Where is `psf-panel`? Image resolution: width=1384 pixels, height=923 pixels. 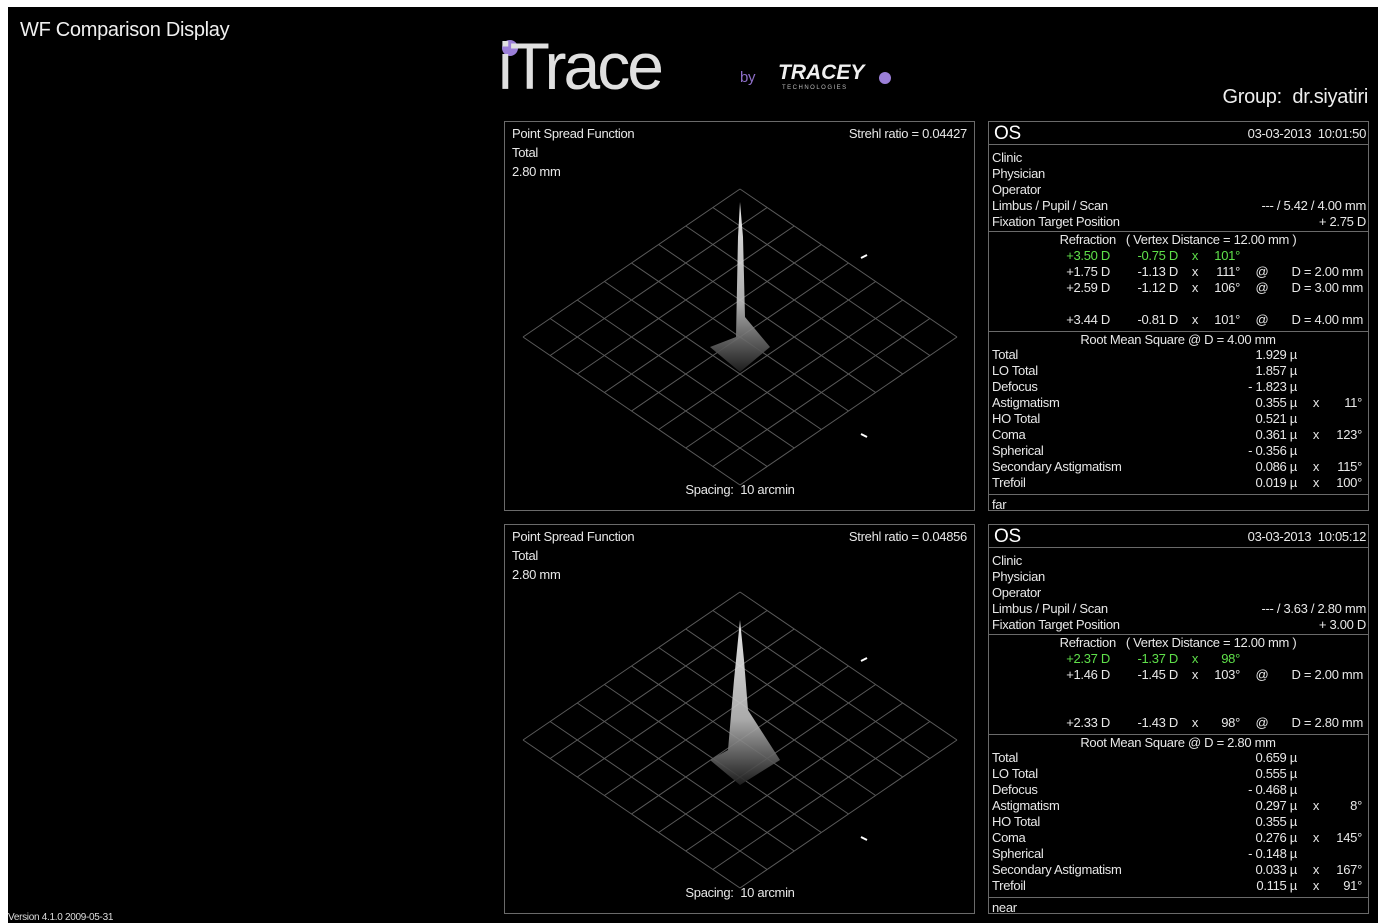 psf-panel is located at coordinates (739, 719).